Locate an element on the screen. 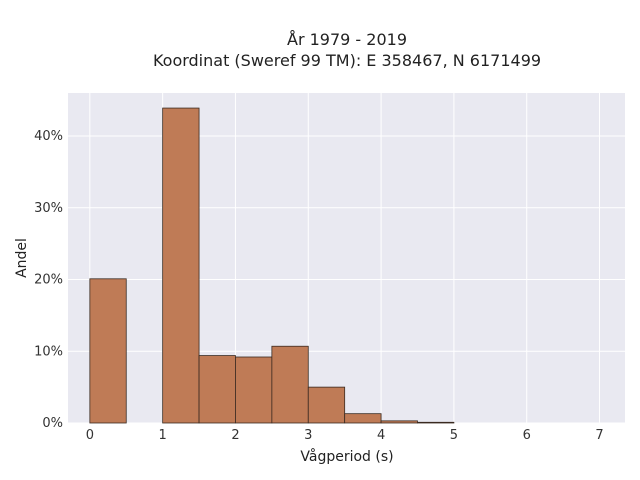  x-tick-label: 4 is located at coordinates (381, 435).